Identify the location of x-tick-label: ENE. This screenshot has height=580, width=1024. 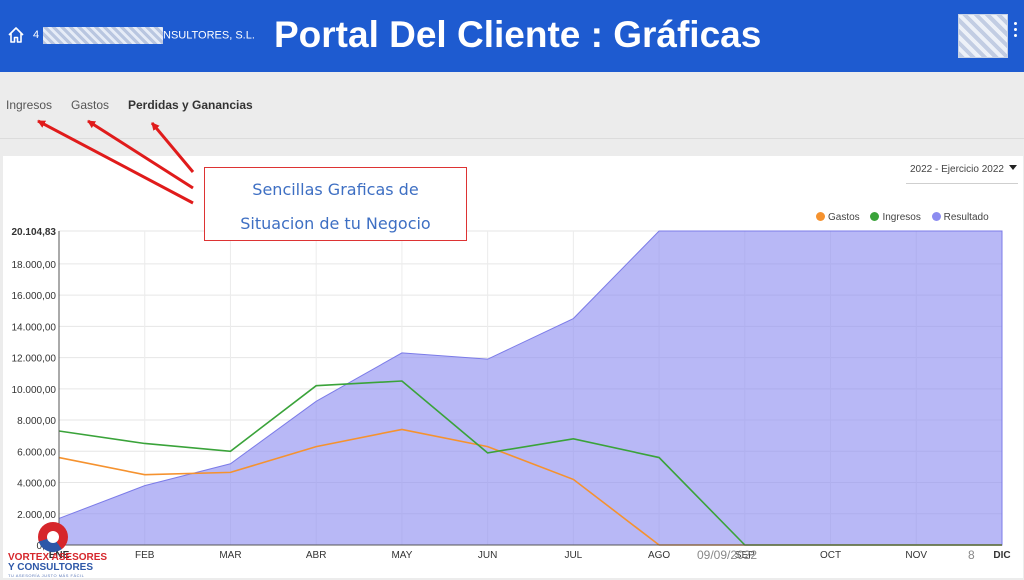
(59, 555).